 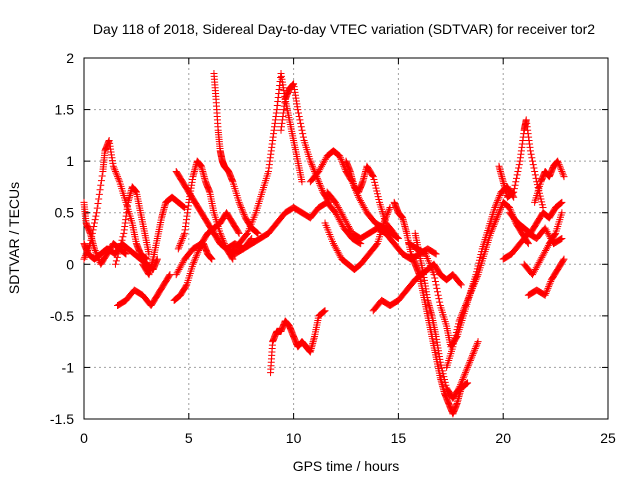 What do you see at coordinates (608, 438) in the screenshot?
I see `x-tick-label: 25` at bounding box center [608, 438].